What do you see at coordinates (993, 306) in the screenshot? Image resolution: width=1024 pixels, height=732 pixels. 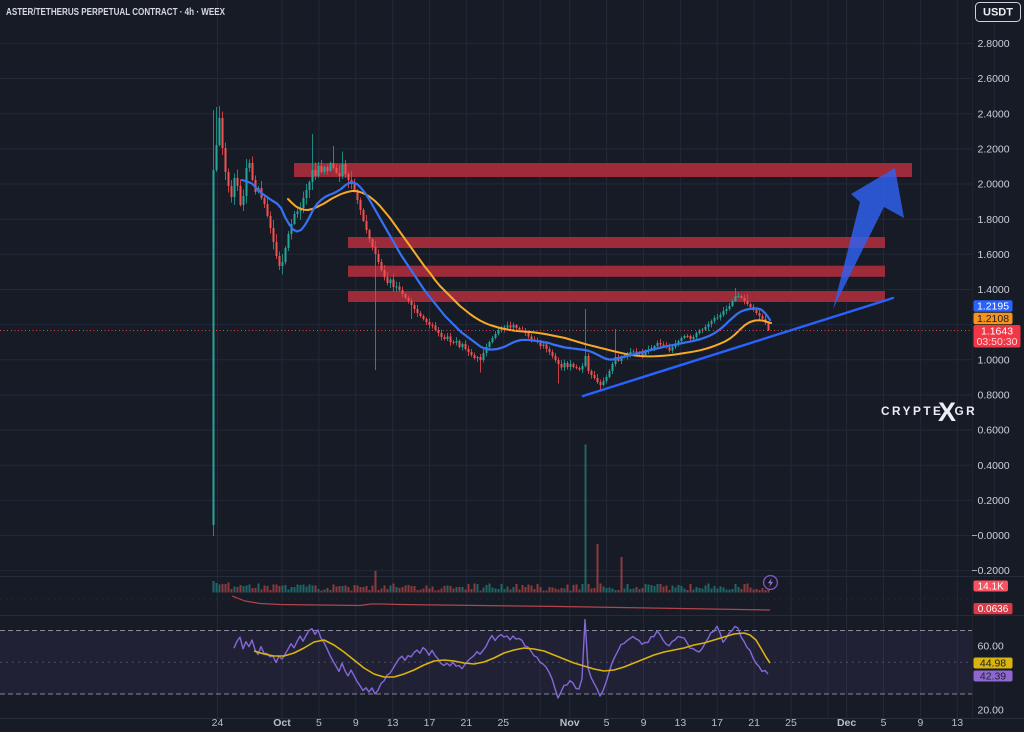 I see `svg-text: 1.2195` at bounding box center [993, 306].